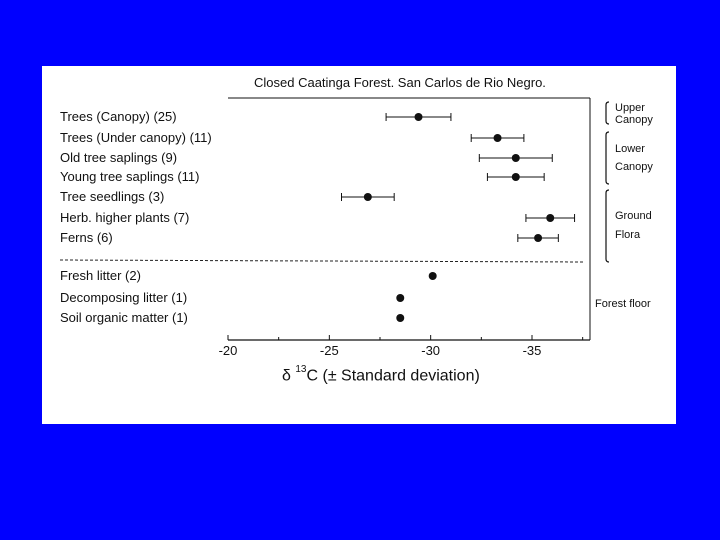  Describe the element at coordinates (301, 369) in the screenshot. I see `x-axis-label-superscript: 13` at that location.